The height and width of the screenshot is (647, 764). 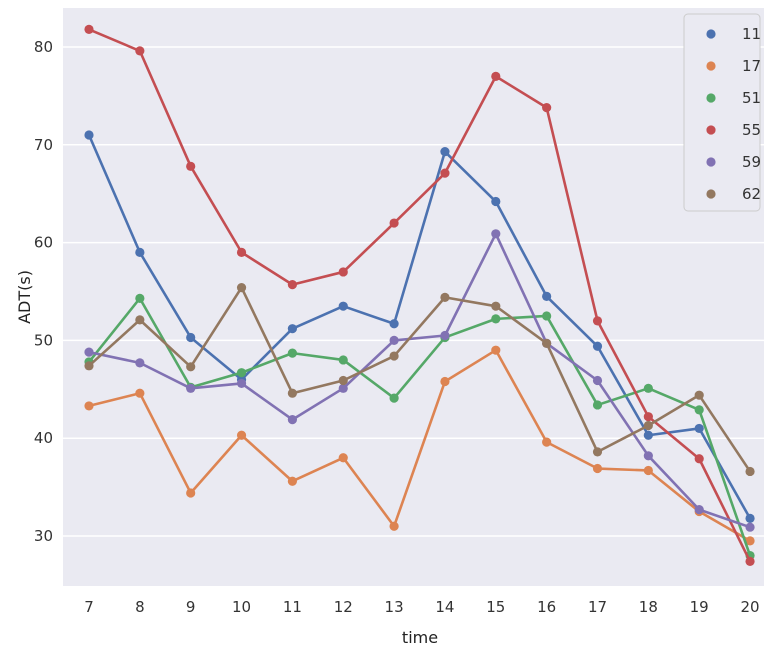 I want to click on x-tick-label: 14, so click(x=444, y=607).